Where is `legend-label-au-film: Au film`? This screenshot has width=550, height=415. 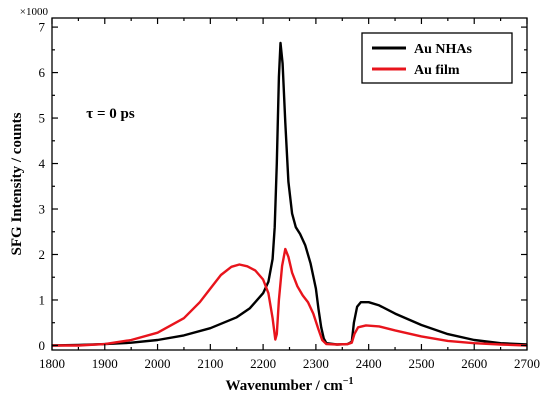 legend-label-au-film: Au film is located at coordinates (437, 70).